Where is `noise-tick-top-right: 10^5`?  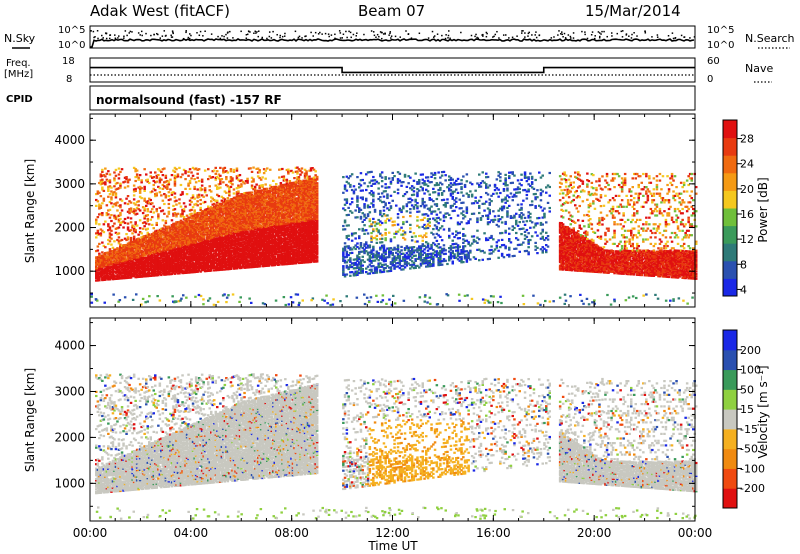 noise-tick-top-right: 10^5 is located at coordinates (720, 30).